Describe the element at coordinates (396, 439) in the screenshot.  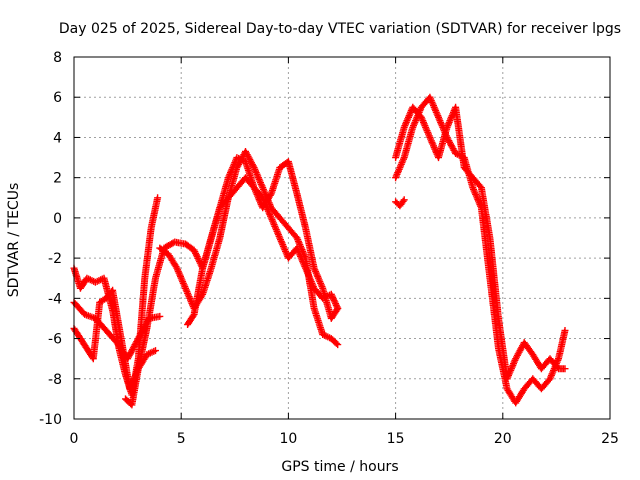
I see `x-tick-label: 15` at that location.